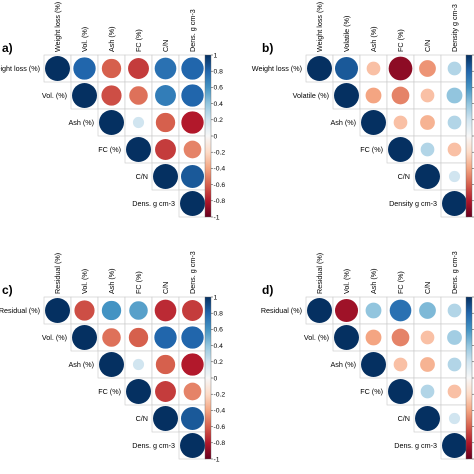 The width and height of the screenshot is (474, 474). Describe the element at coordinates (267, 290) in the screenshot. I see `panel-label: d)` at that location.